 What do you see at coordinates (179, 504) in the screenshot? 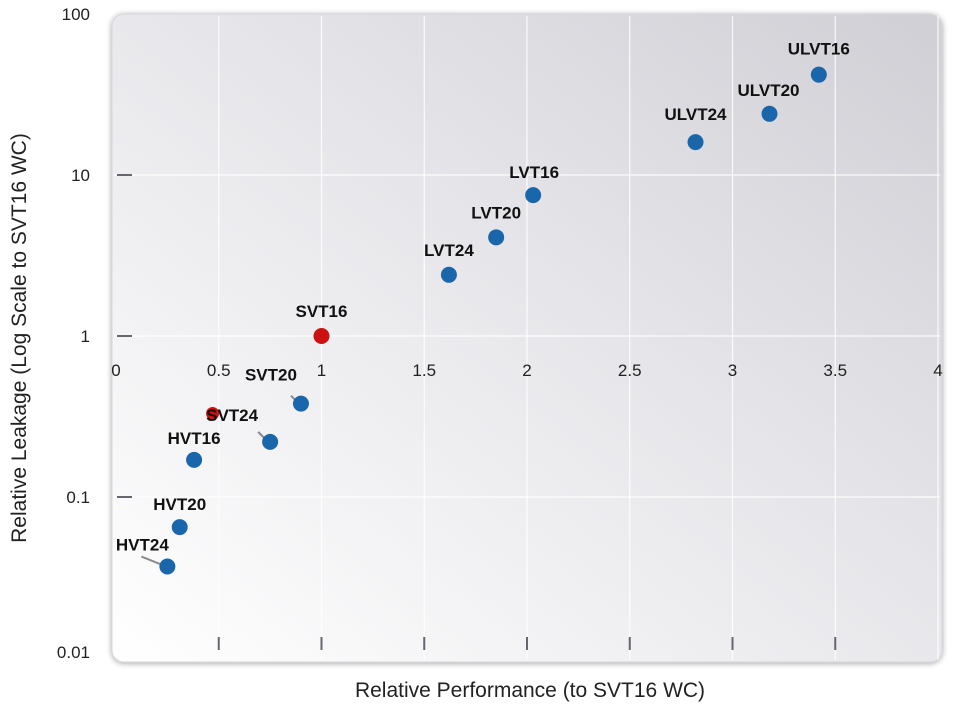
I see `point-label: HVT20` at bounding box center [179, 504].